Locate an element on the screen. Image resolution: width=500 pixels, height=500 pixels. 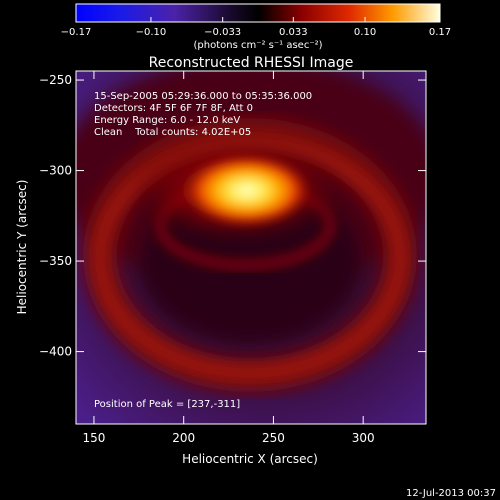
annotation-time-range: 15-Sep-2005 05:29:36.000 to 05:35:36.000 is located at coordinates (203, 96).